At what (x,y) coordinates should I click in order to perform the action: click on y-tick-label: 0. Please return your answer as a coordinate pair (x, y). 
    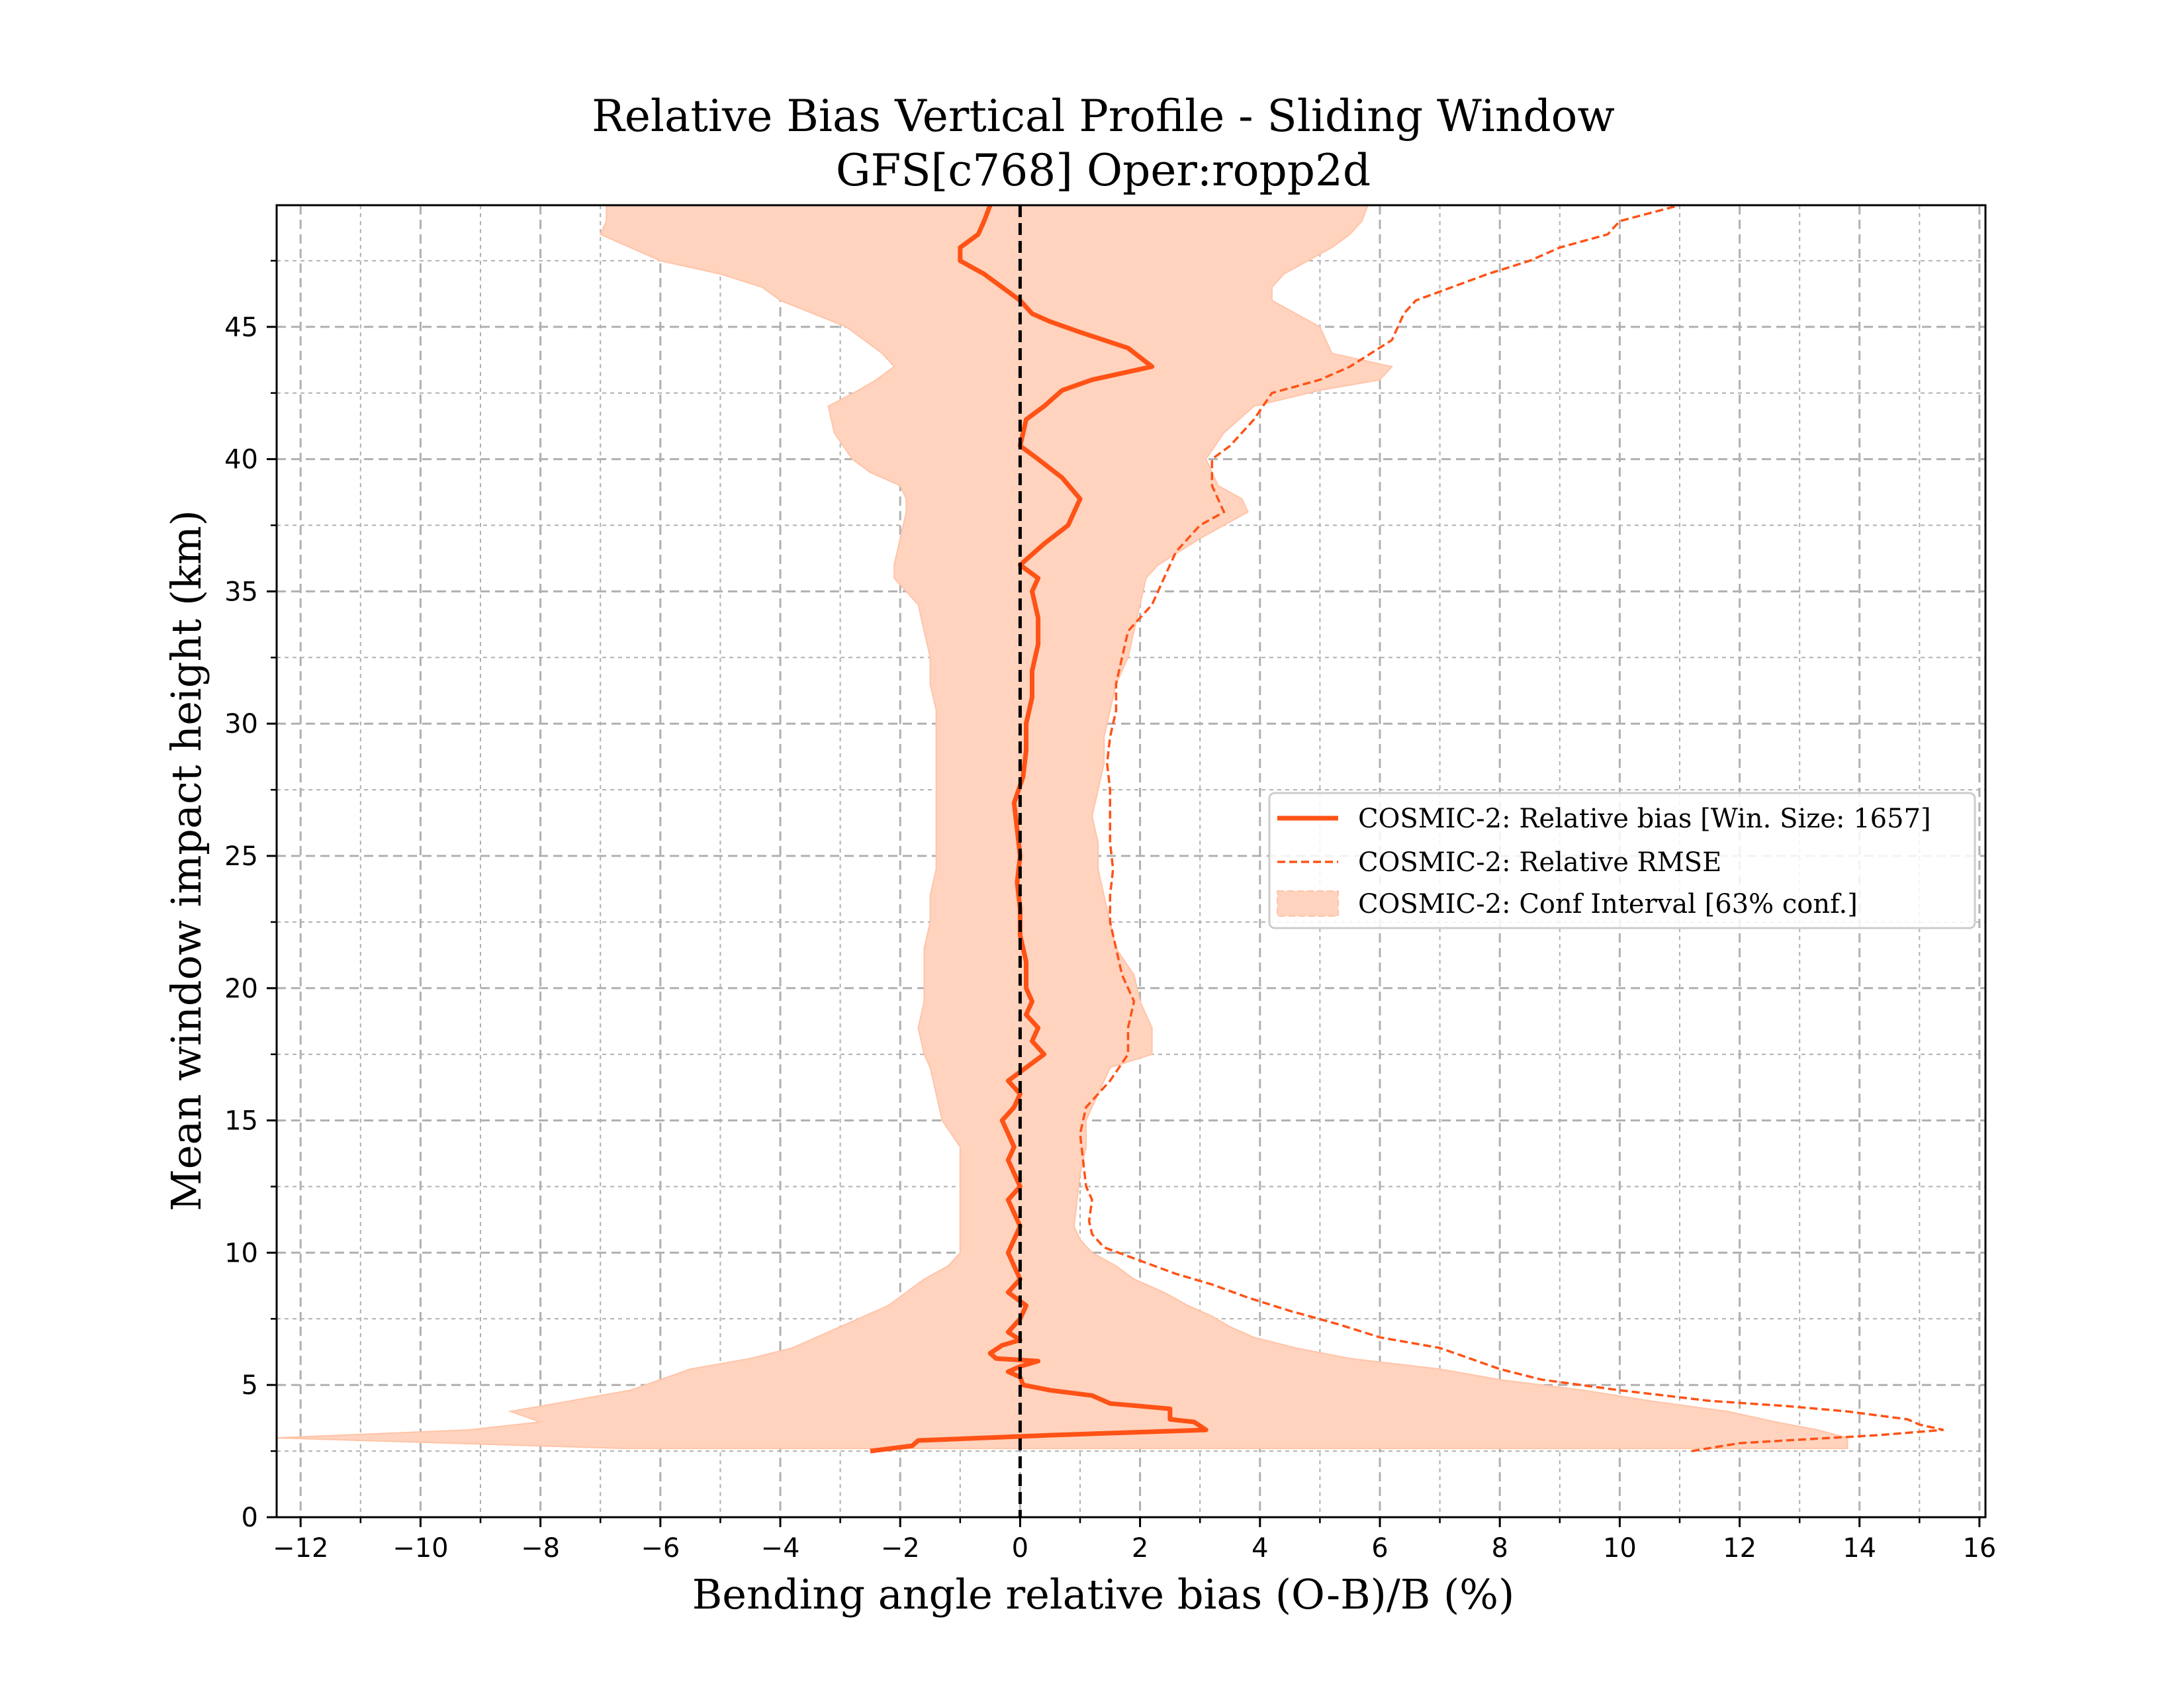
    Looking at the image, I should click on (250, 1518).